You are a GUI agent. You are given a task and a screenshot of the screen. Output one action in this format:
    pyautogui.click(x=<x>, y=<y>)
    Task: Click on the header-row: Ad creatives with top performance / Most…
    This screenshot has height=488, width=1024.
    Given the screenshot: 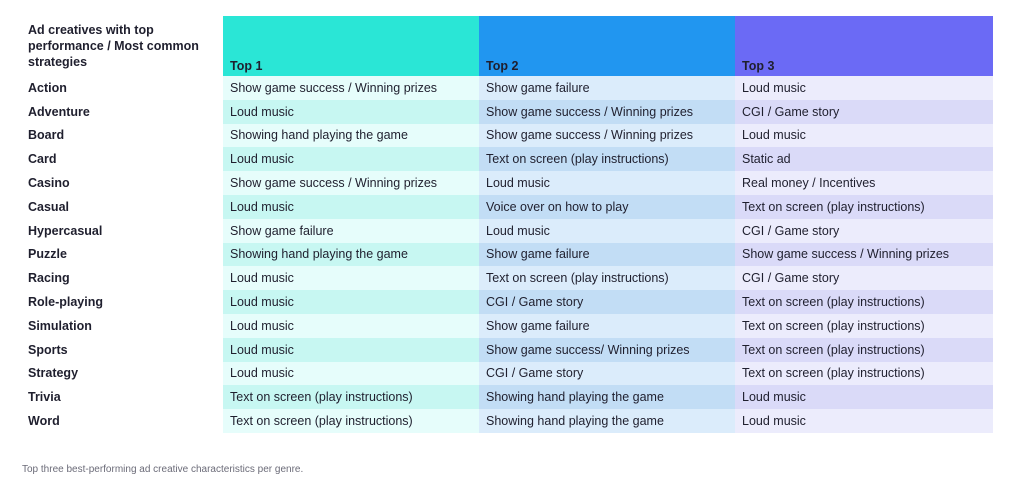 What is the action you would take?
    pyautogui.click(x=507, y=46)
    